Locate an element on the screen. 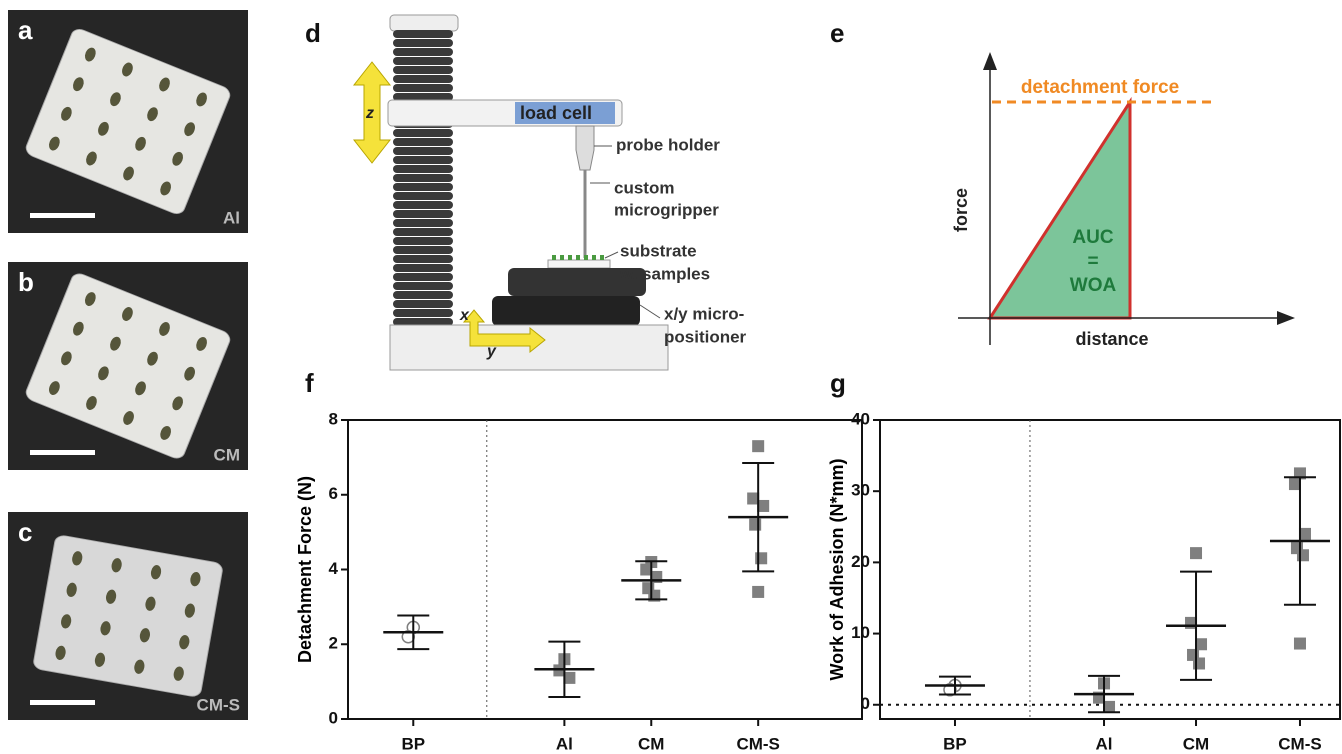 The height and width of the screenshot is (754, 1342). y-tick-label: 8 is located at coordinates (333, 418).